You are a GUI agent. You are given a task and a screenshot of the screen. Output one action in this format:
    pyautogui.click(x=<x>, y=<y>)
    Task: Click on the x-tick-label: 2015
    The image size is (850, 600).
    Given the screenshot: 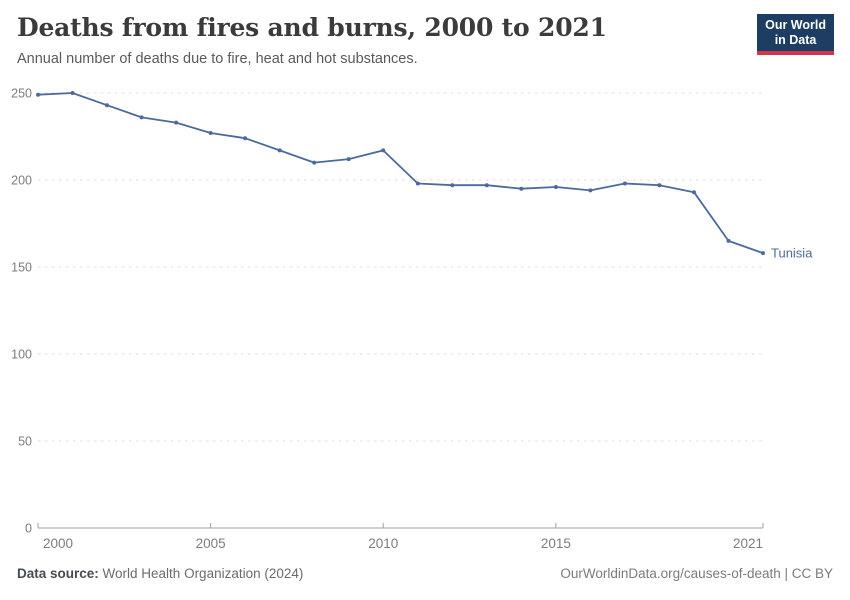 What is the action you would take?
    pyautogui.click(x=556, y=543)
    